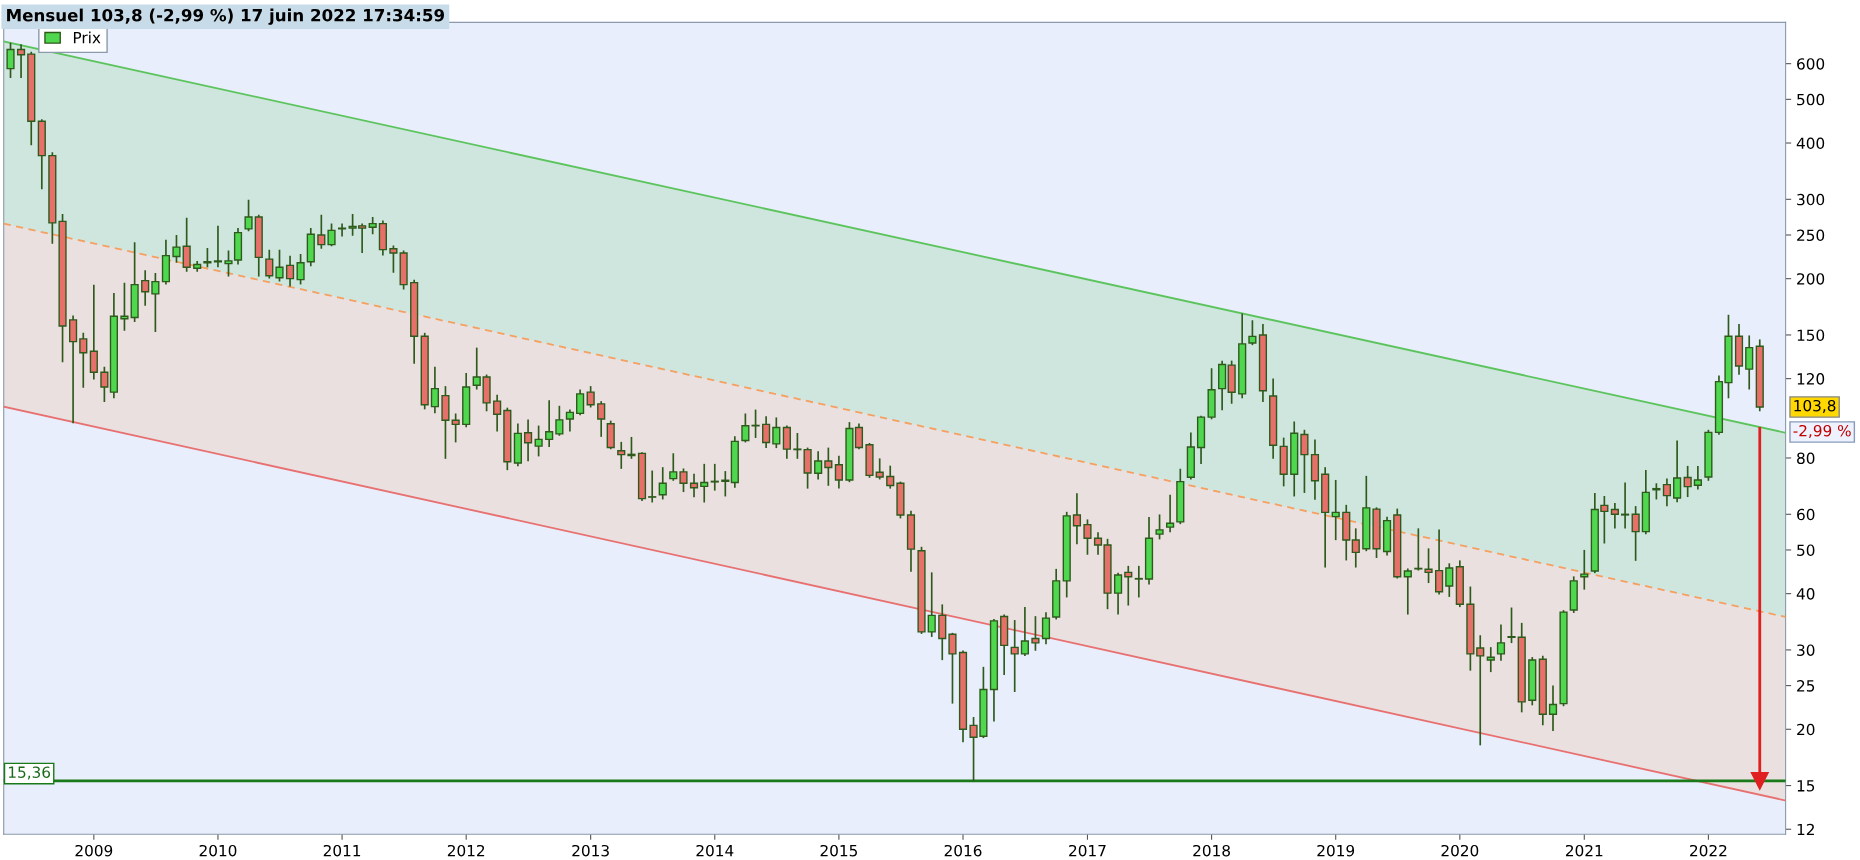  Describe the element at coordinates (1806, 458) in the screenshot. I see `y-tick-label: 80` at that location.